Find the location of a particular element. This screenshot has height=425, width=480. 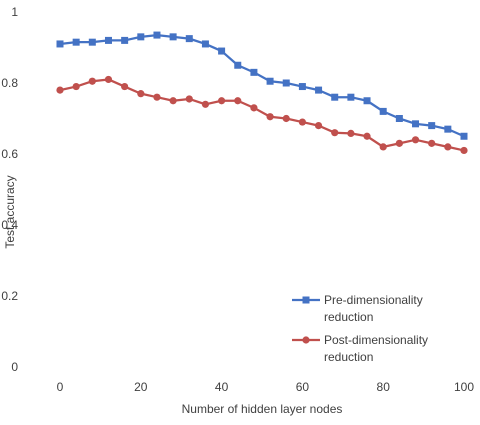

x-axis-title: Number of hidden layer nodes is located at coordinates (262, 409).